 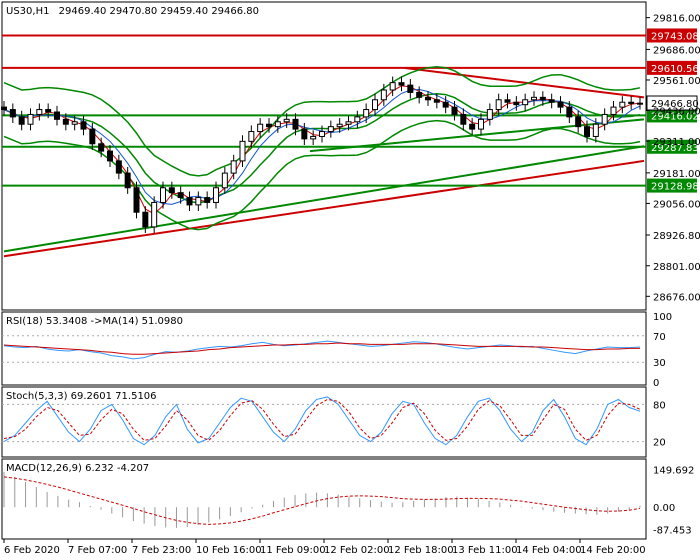 I want to click on y-tick-label: 29311.00, so click(x=676, y=142).